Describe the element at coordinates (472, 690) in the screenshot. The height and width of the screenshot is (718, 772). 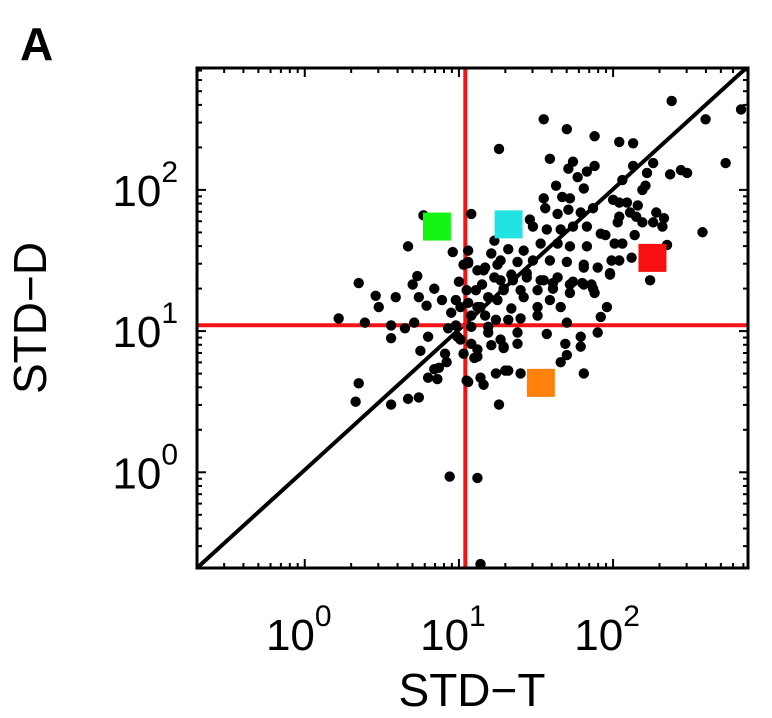
I see `x-axis-label: STD−T` at that location.